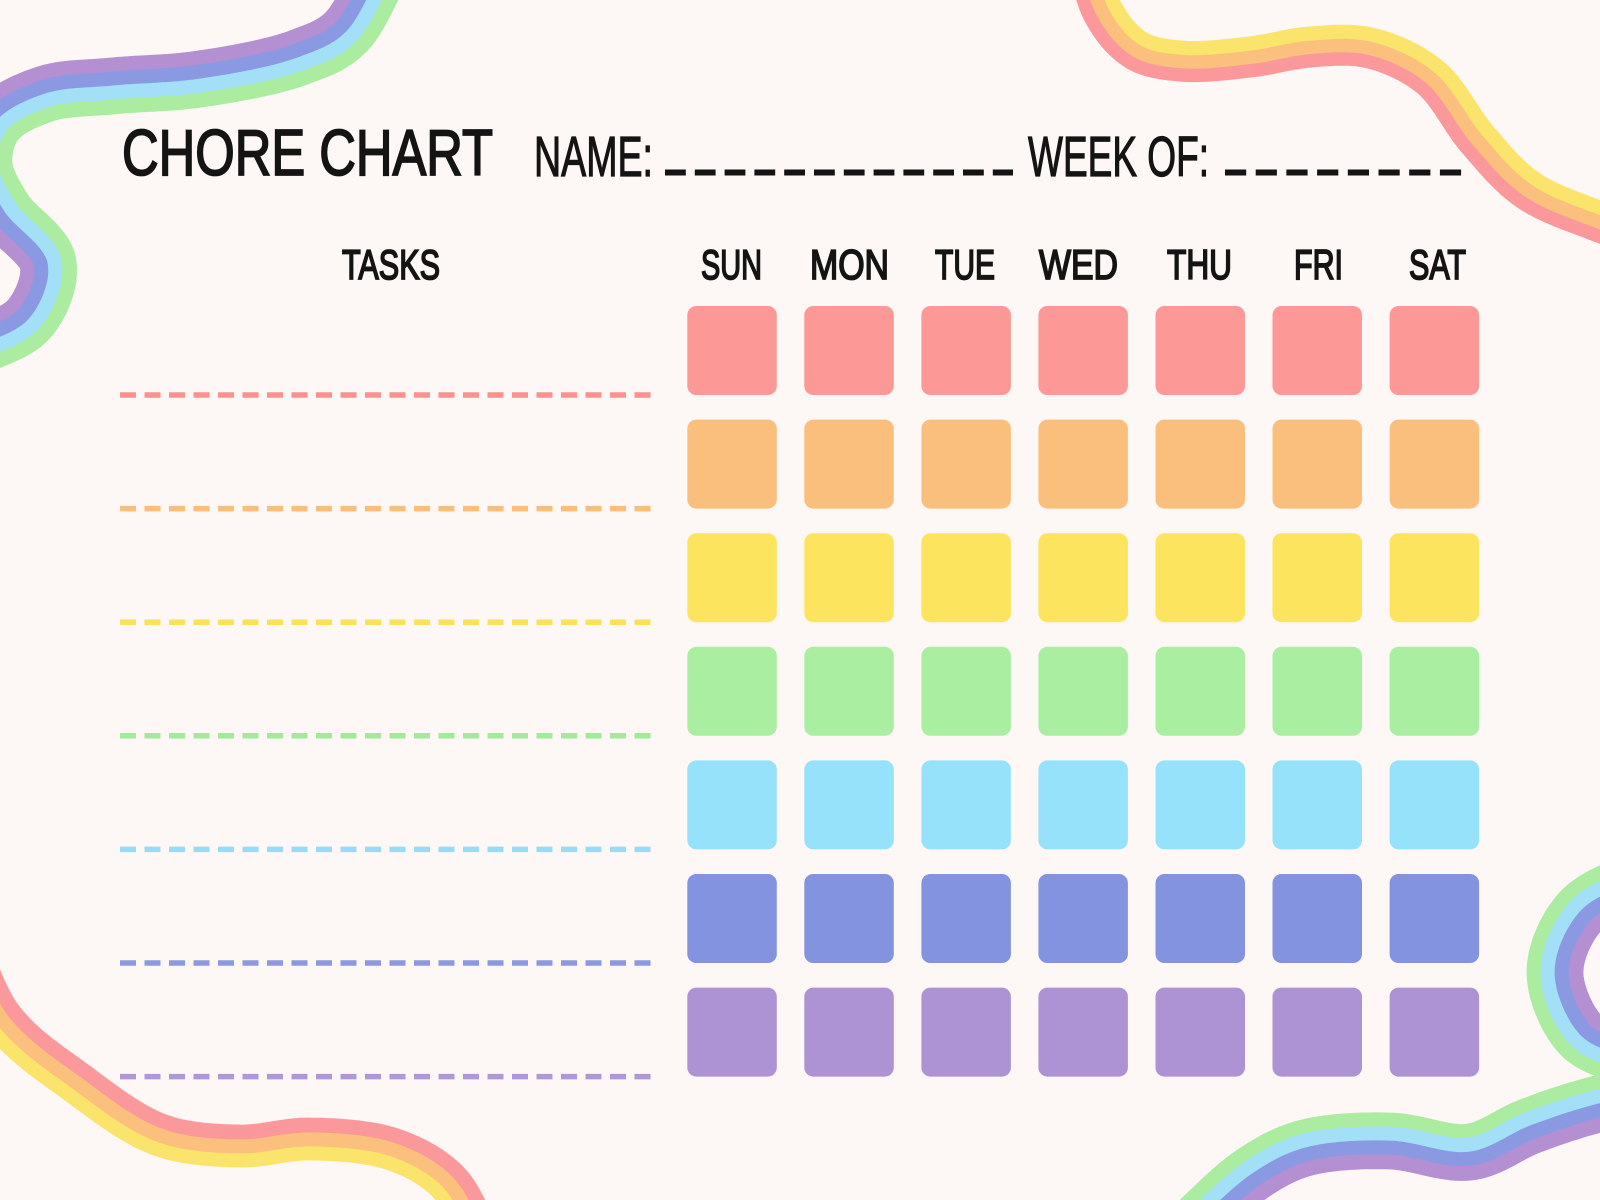  I want to click on svg-text: TASKS, so click(391, 264).